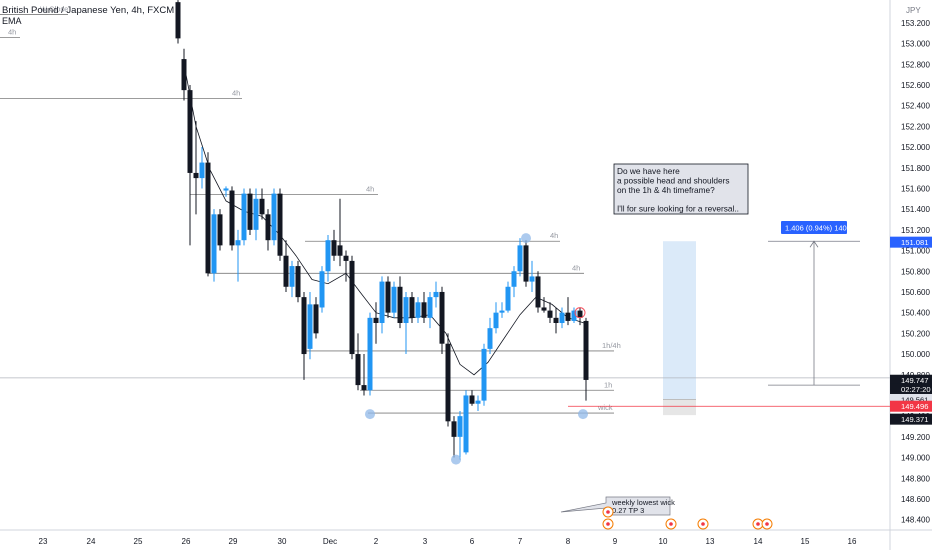 Image resolution: width=932 pixels, height=550 pixels. I want to click on stop-zone, so click(679, 407).